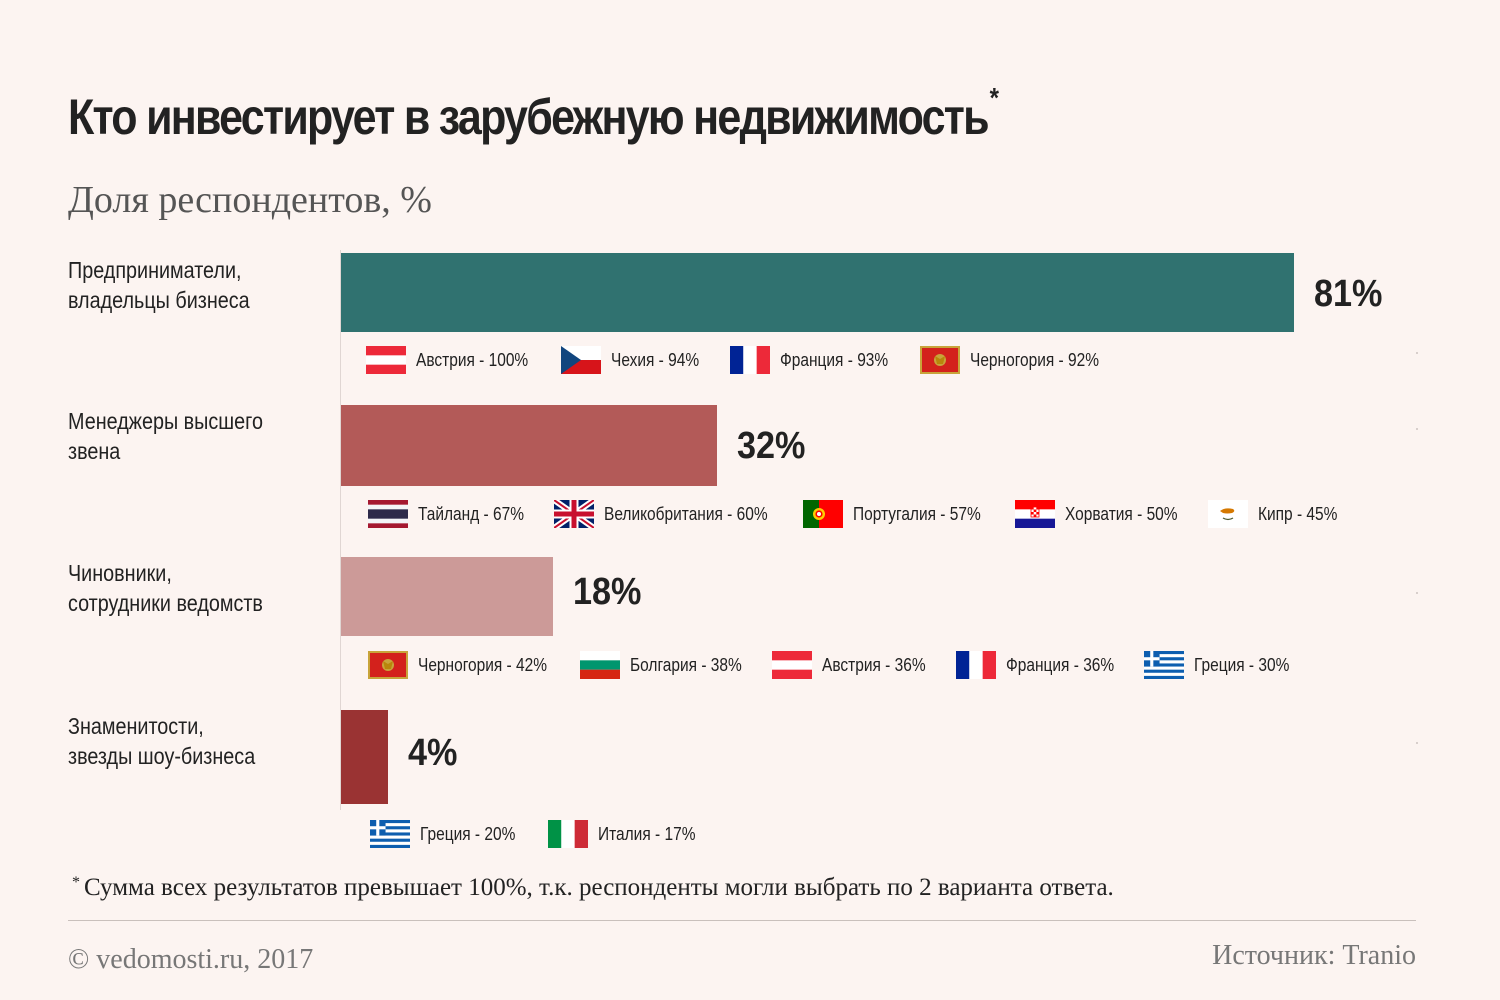 This screenshot has width=1500, height=1000. Describe the element at coordinates (165, 603) in the screenshot. I see `category-label-line: сотрудники ведомств` at that location.